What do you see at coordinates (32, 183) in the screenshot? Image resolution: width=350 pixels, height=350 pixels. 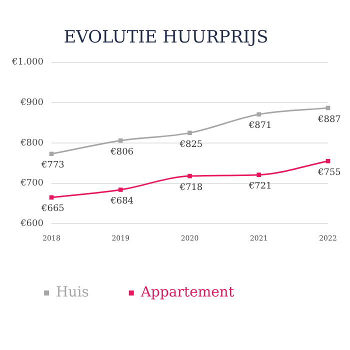 I see `y-tick-label: €700` at bounding box center [32, 183].